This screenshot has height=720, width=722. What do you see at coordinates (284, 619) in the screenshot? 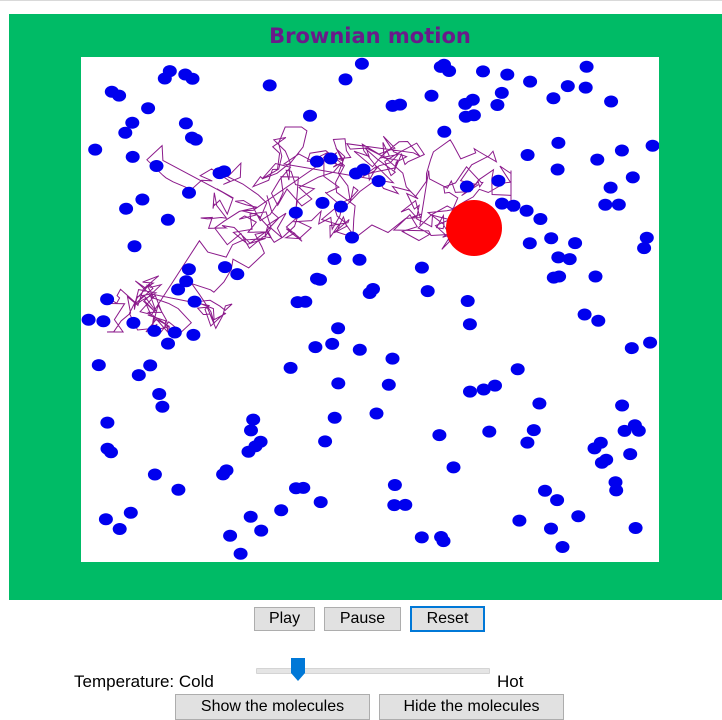
I see `play-button: Play` at bounding box center [284, 619].